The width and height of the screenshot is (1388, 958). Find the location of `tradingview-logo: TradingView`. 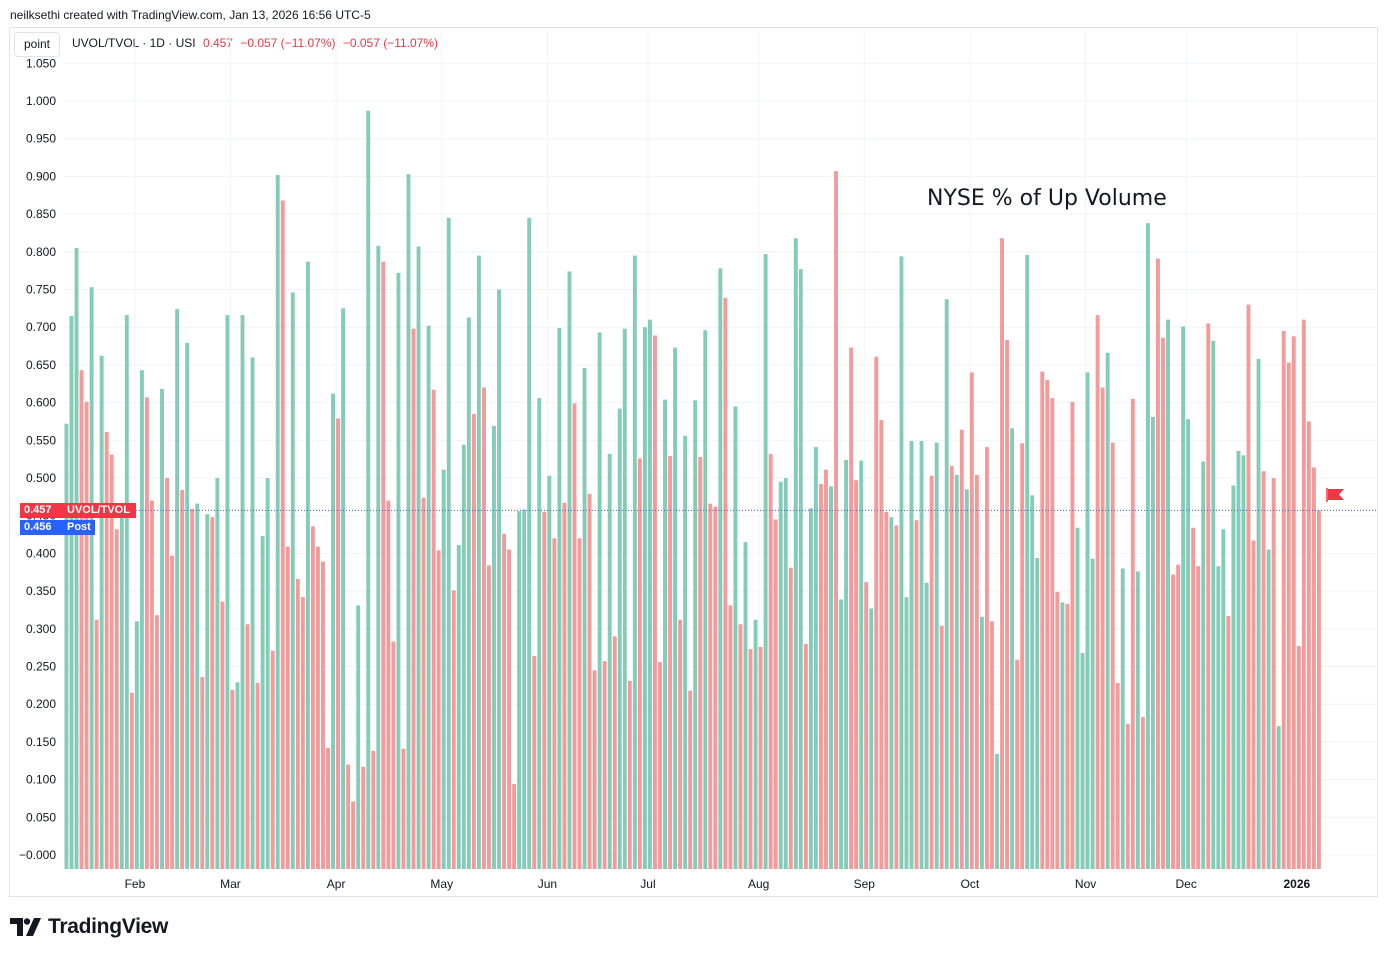

tradingview-logo: TradingView is located at coordinates (89, 927).